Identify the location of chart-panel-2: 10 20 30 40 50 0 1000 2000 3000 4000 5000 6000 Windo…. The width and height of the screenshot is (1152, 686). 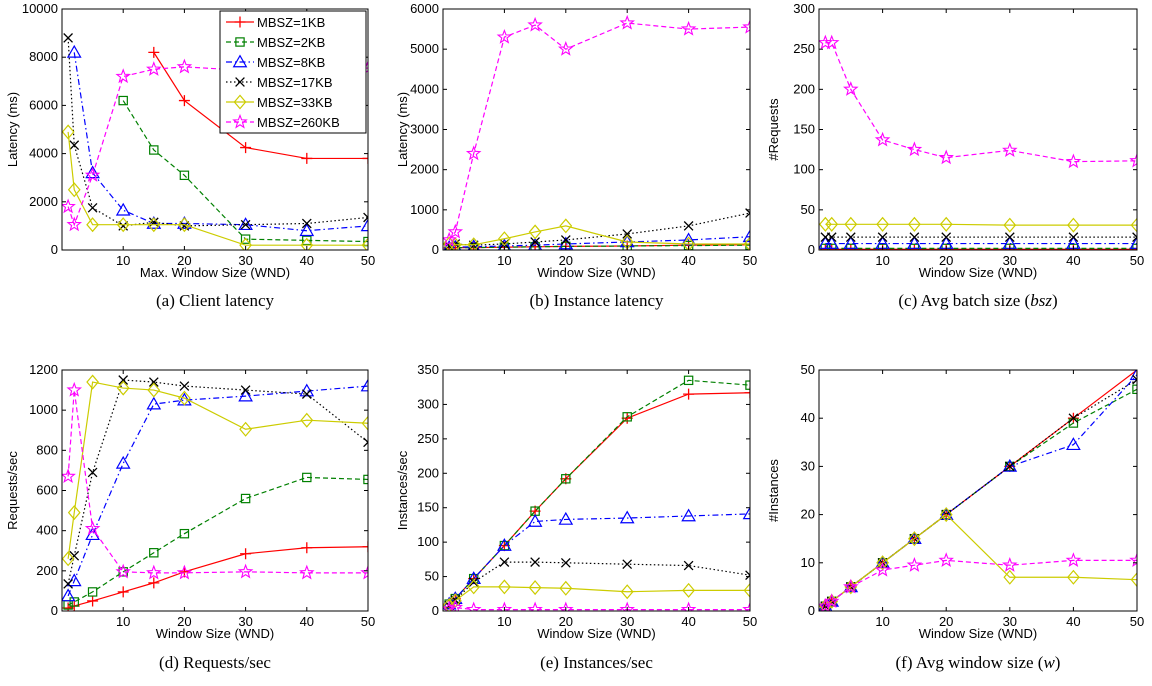
(576, 155).